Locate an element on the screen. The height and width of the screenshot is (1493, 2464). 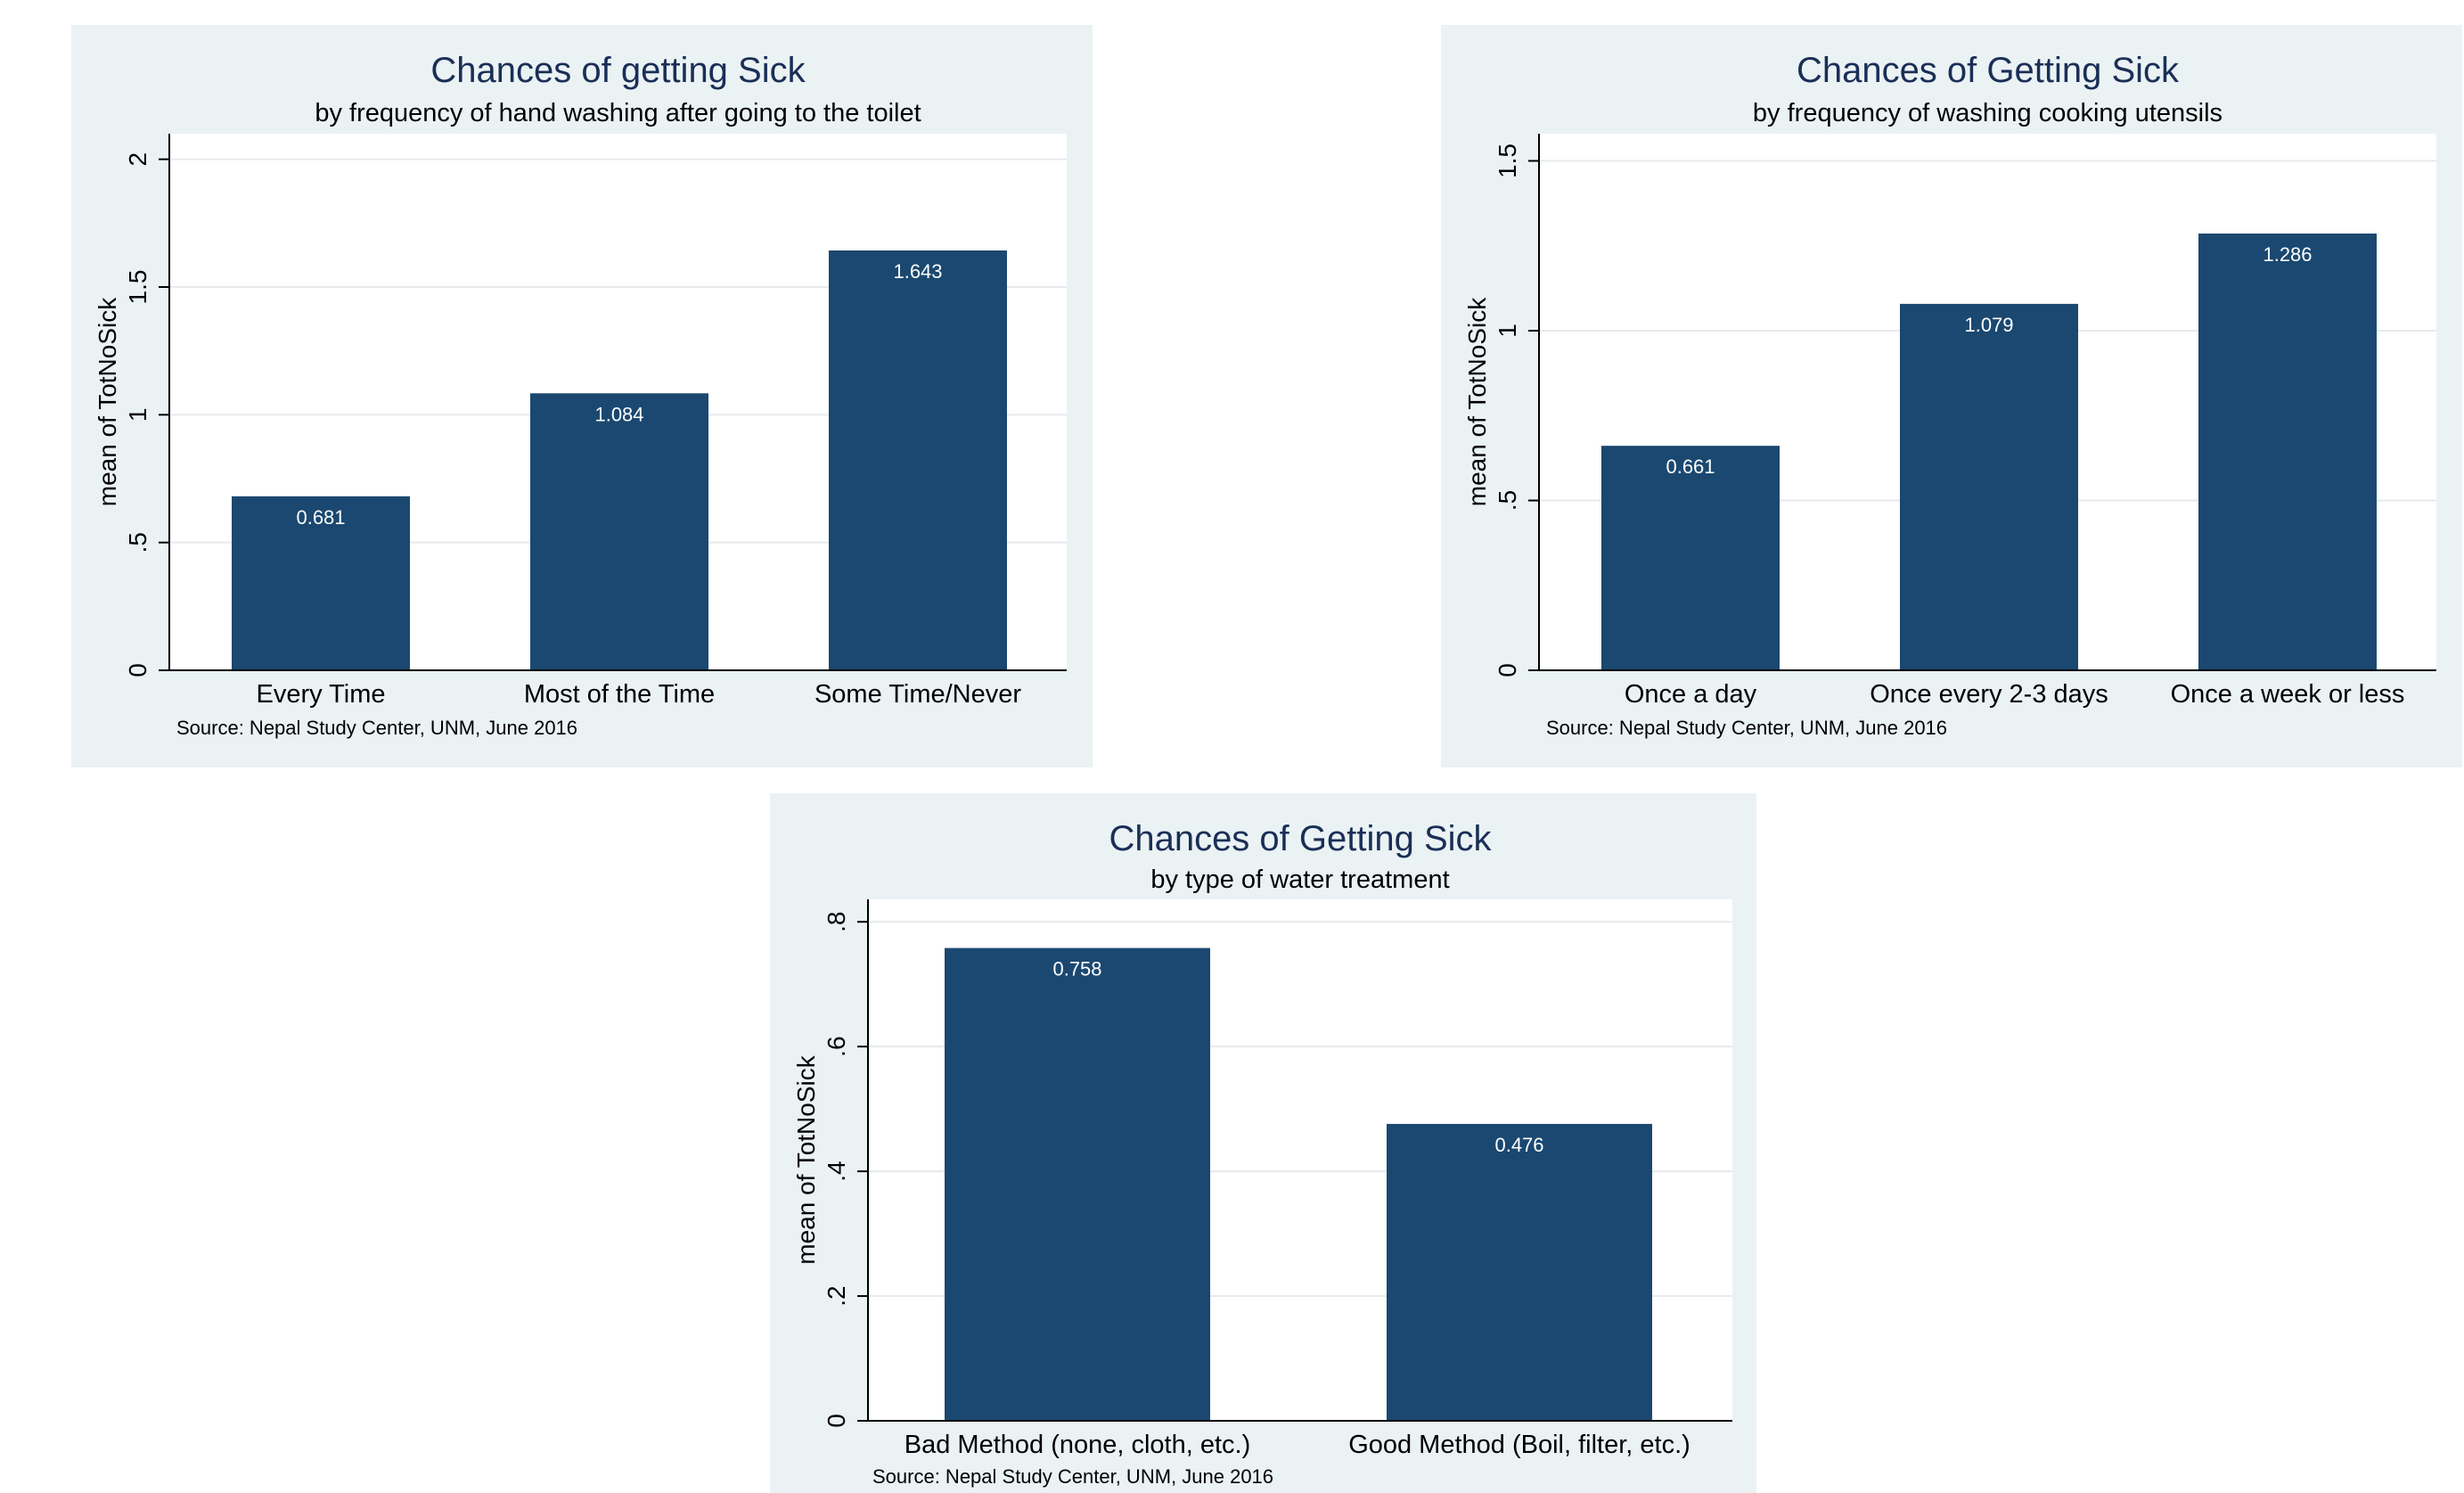
x-category-label: Most of the Time is located at coordinates (619, 694).